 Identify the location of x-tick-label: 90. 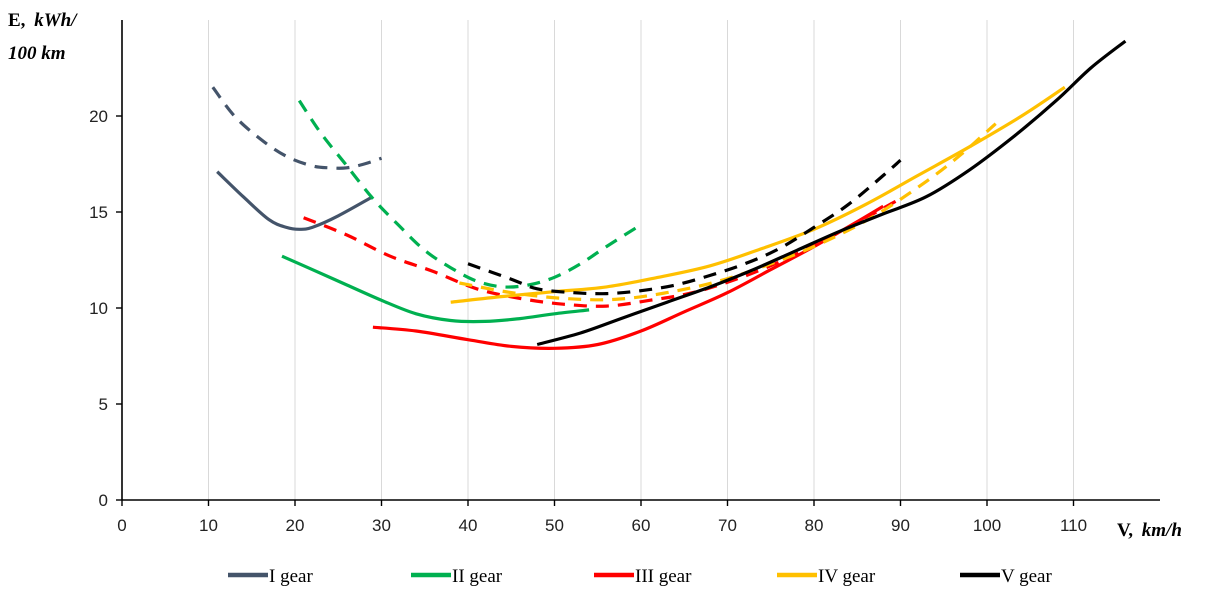
(900, 525).